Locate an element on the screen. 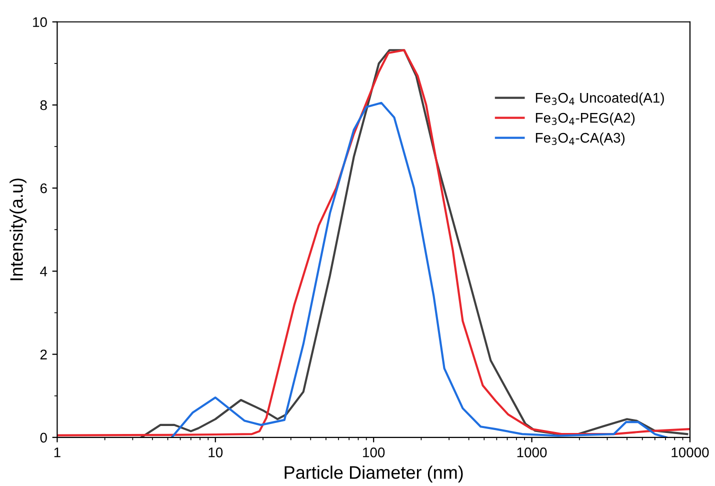 Image resolution: width=715 pixels, height=486 pixels. x-tick-label: 1000 is located at coordinates (532, 452).